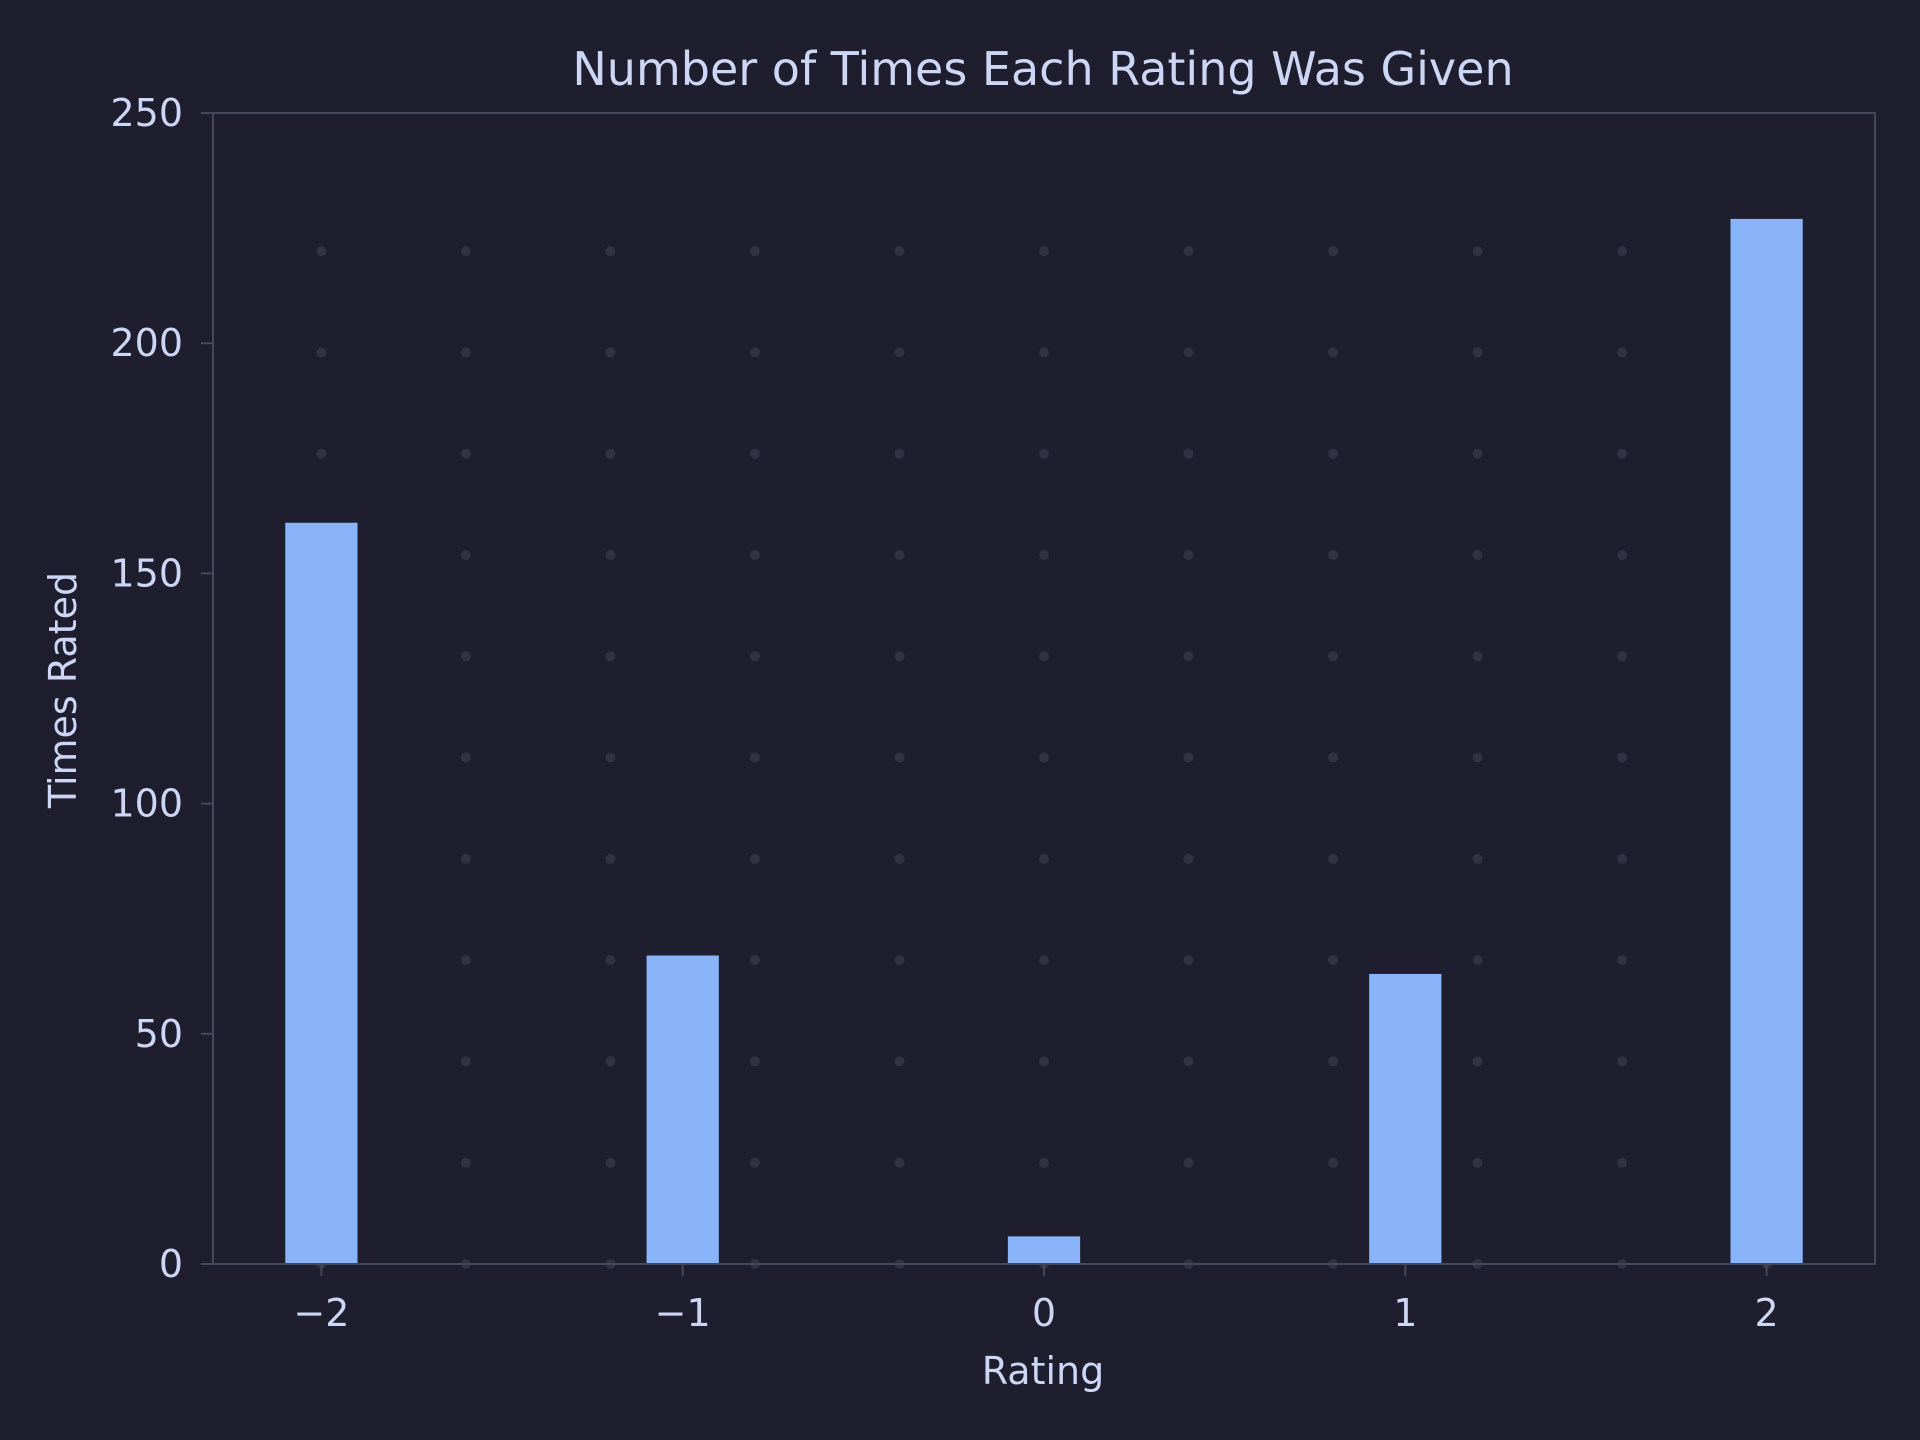 The height and width of the screenshot is (1440, 1920). Describe the element at coordinates (146, 573) in the screenshot. I see `y-tick-label: 150` at that location.